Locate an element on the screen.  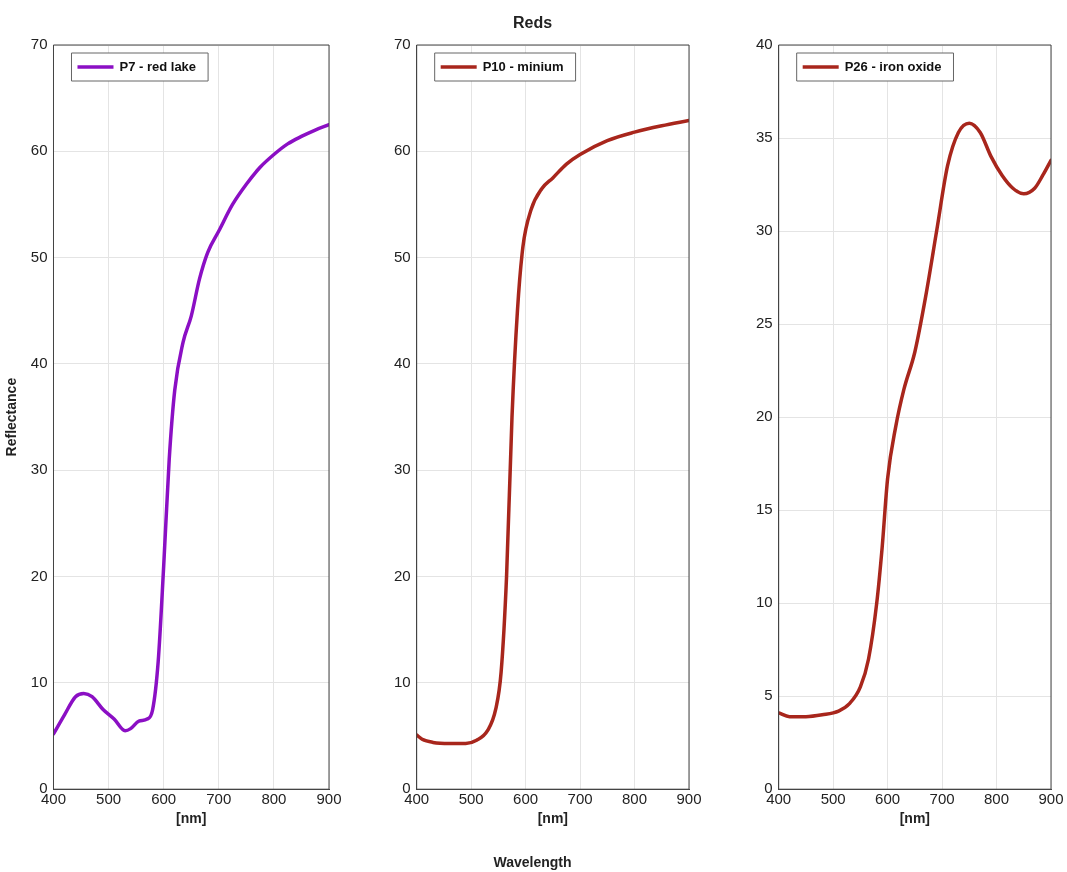
y-tick-label: 25 is located at coordinates (764, 323).